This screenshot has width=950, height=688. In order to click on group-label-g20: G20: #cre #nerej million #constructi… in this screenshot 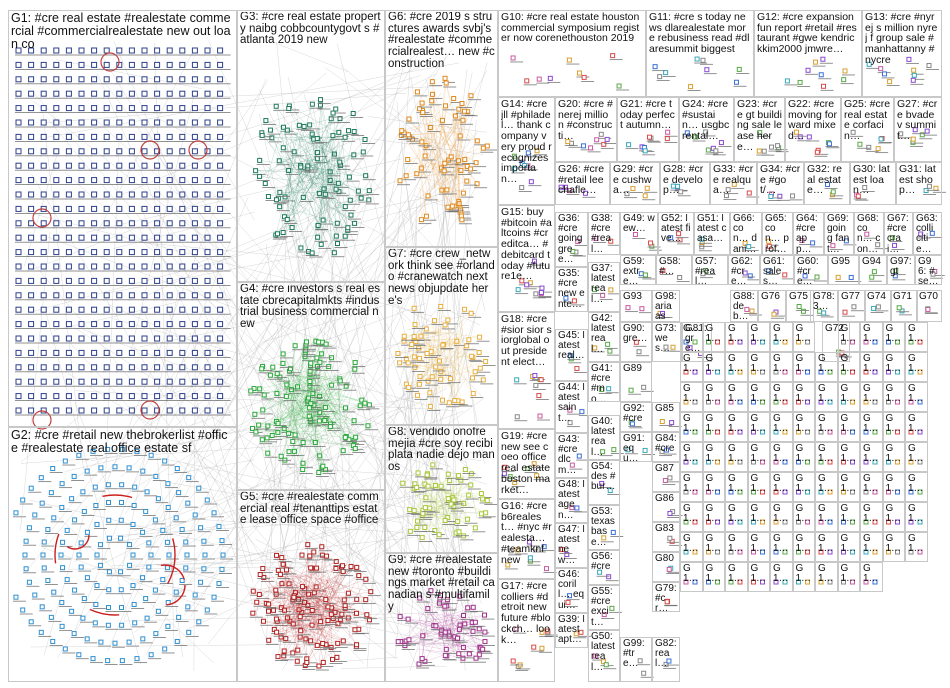, I will do `click(585, 120)`.